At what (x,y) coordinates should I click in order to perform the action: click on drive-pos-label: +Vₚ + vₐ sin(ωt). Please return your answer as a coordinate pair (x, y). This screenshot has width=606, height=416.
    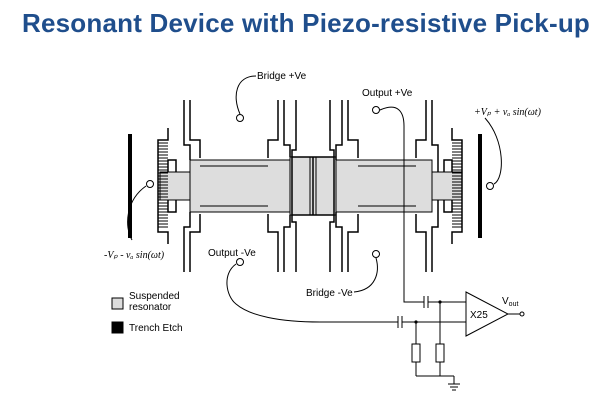
    Looking at the image, I should click on (508, 112).